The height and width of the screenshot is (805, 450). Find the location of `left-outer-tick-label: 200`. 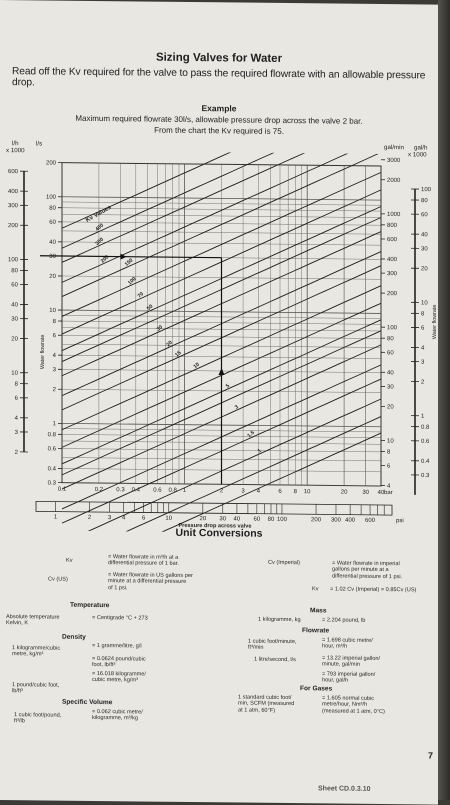

left-outer-tick-label: 200 is located at coordinates (13, 226).